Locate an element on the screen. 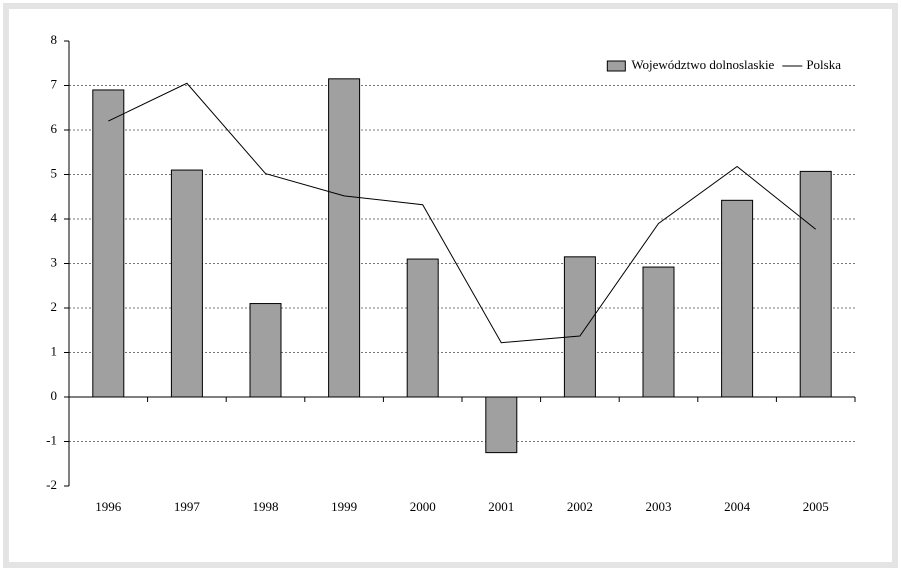  x-tick-label: 1999 is located at coordinates (344, 506).